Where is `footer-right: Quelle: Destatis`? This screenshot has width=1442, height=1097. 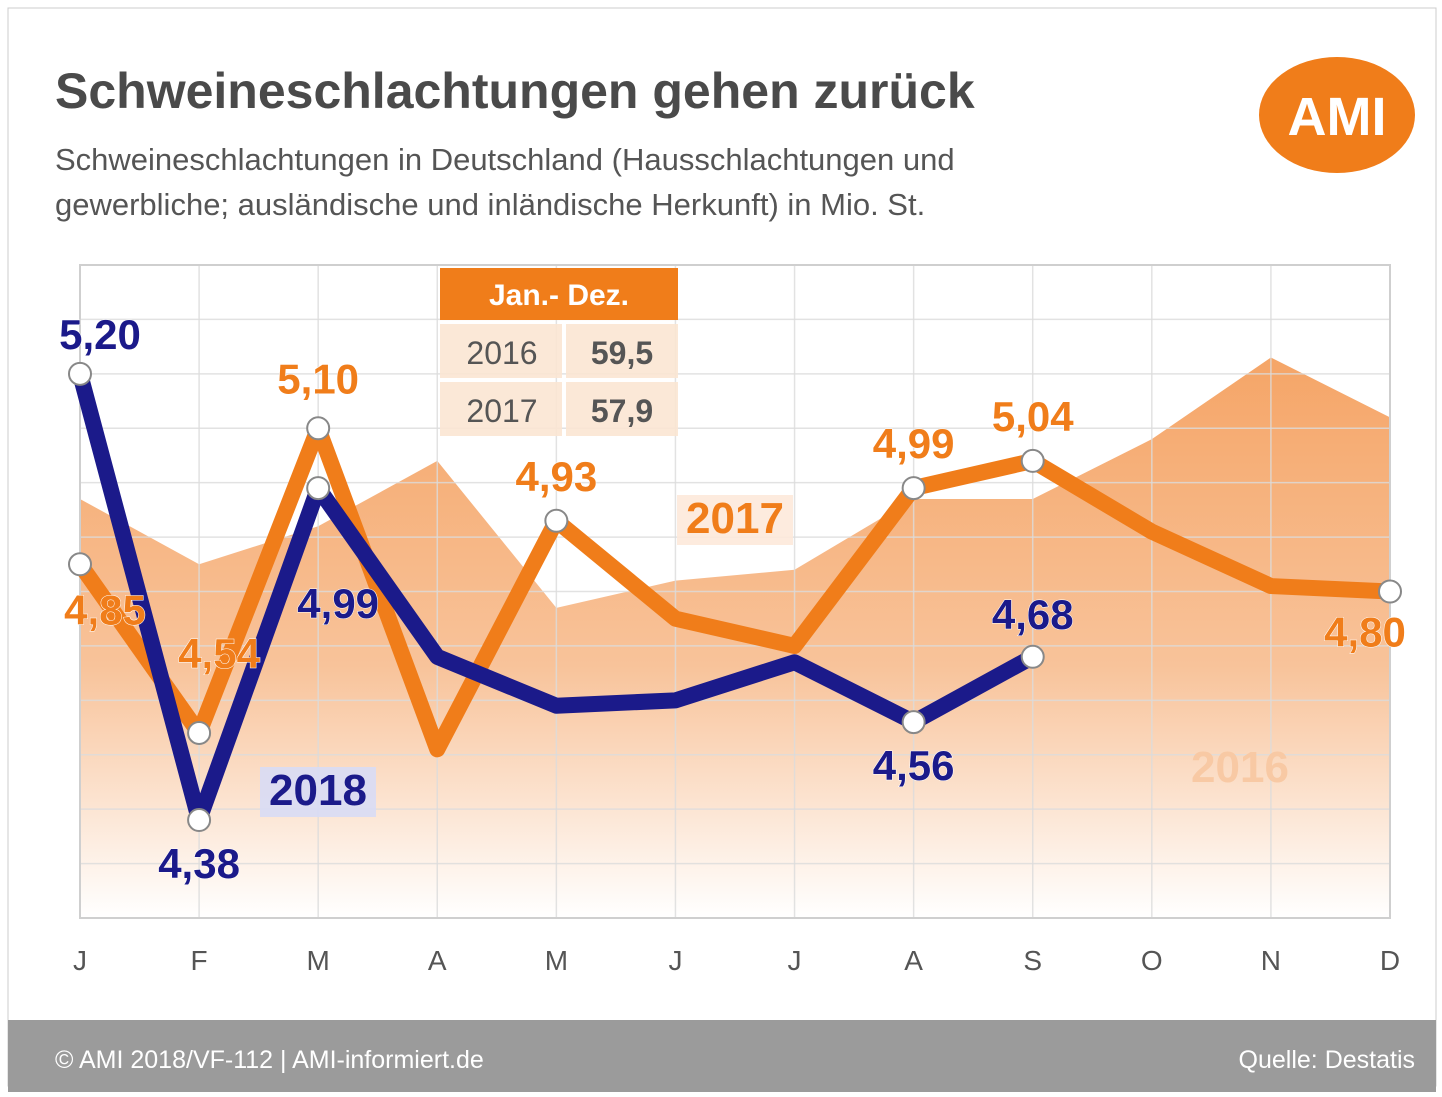
footer-right: Quelle: Destatis is located at coordinates (1327, 1060).